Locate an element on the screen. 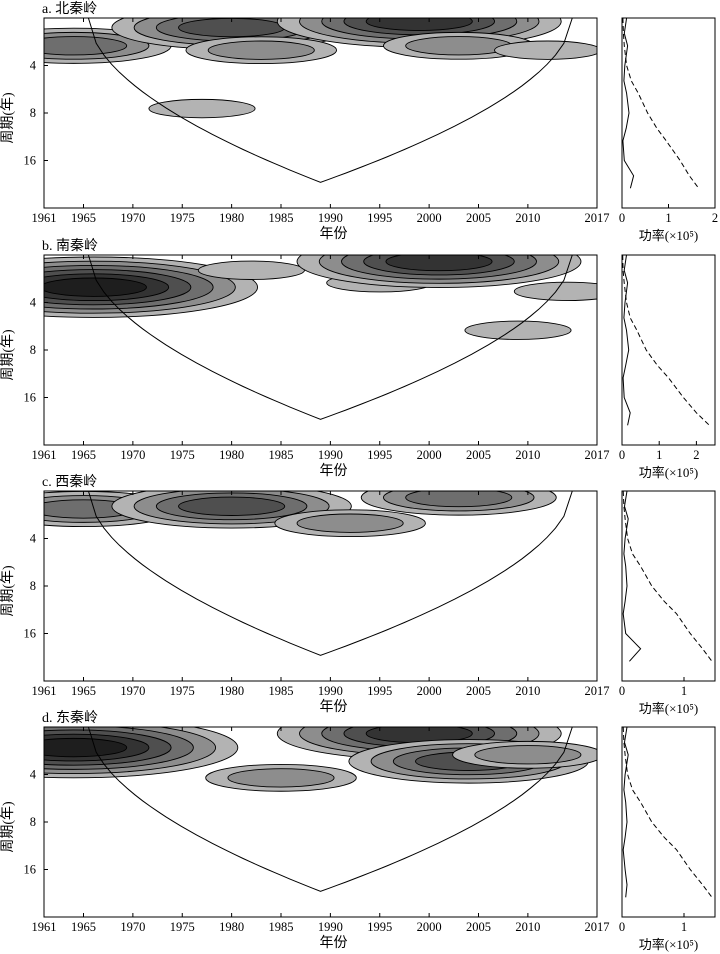  power-x-tick-label: 2 is located at coordinates (715, 218).